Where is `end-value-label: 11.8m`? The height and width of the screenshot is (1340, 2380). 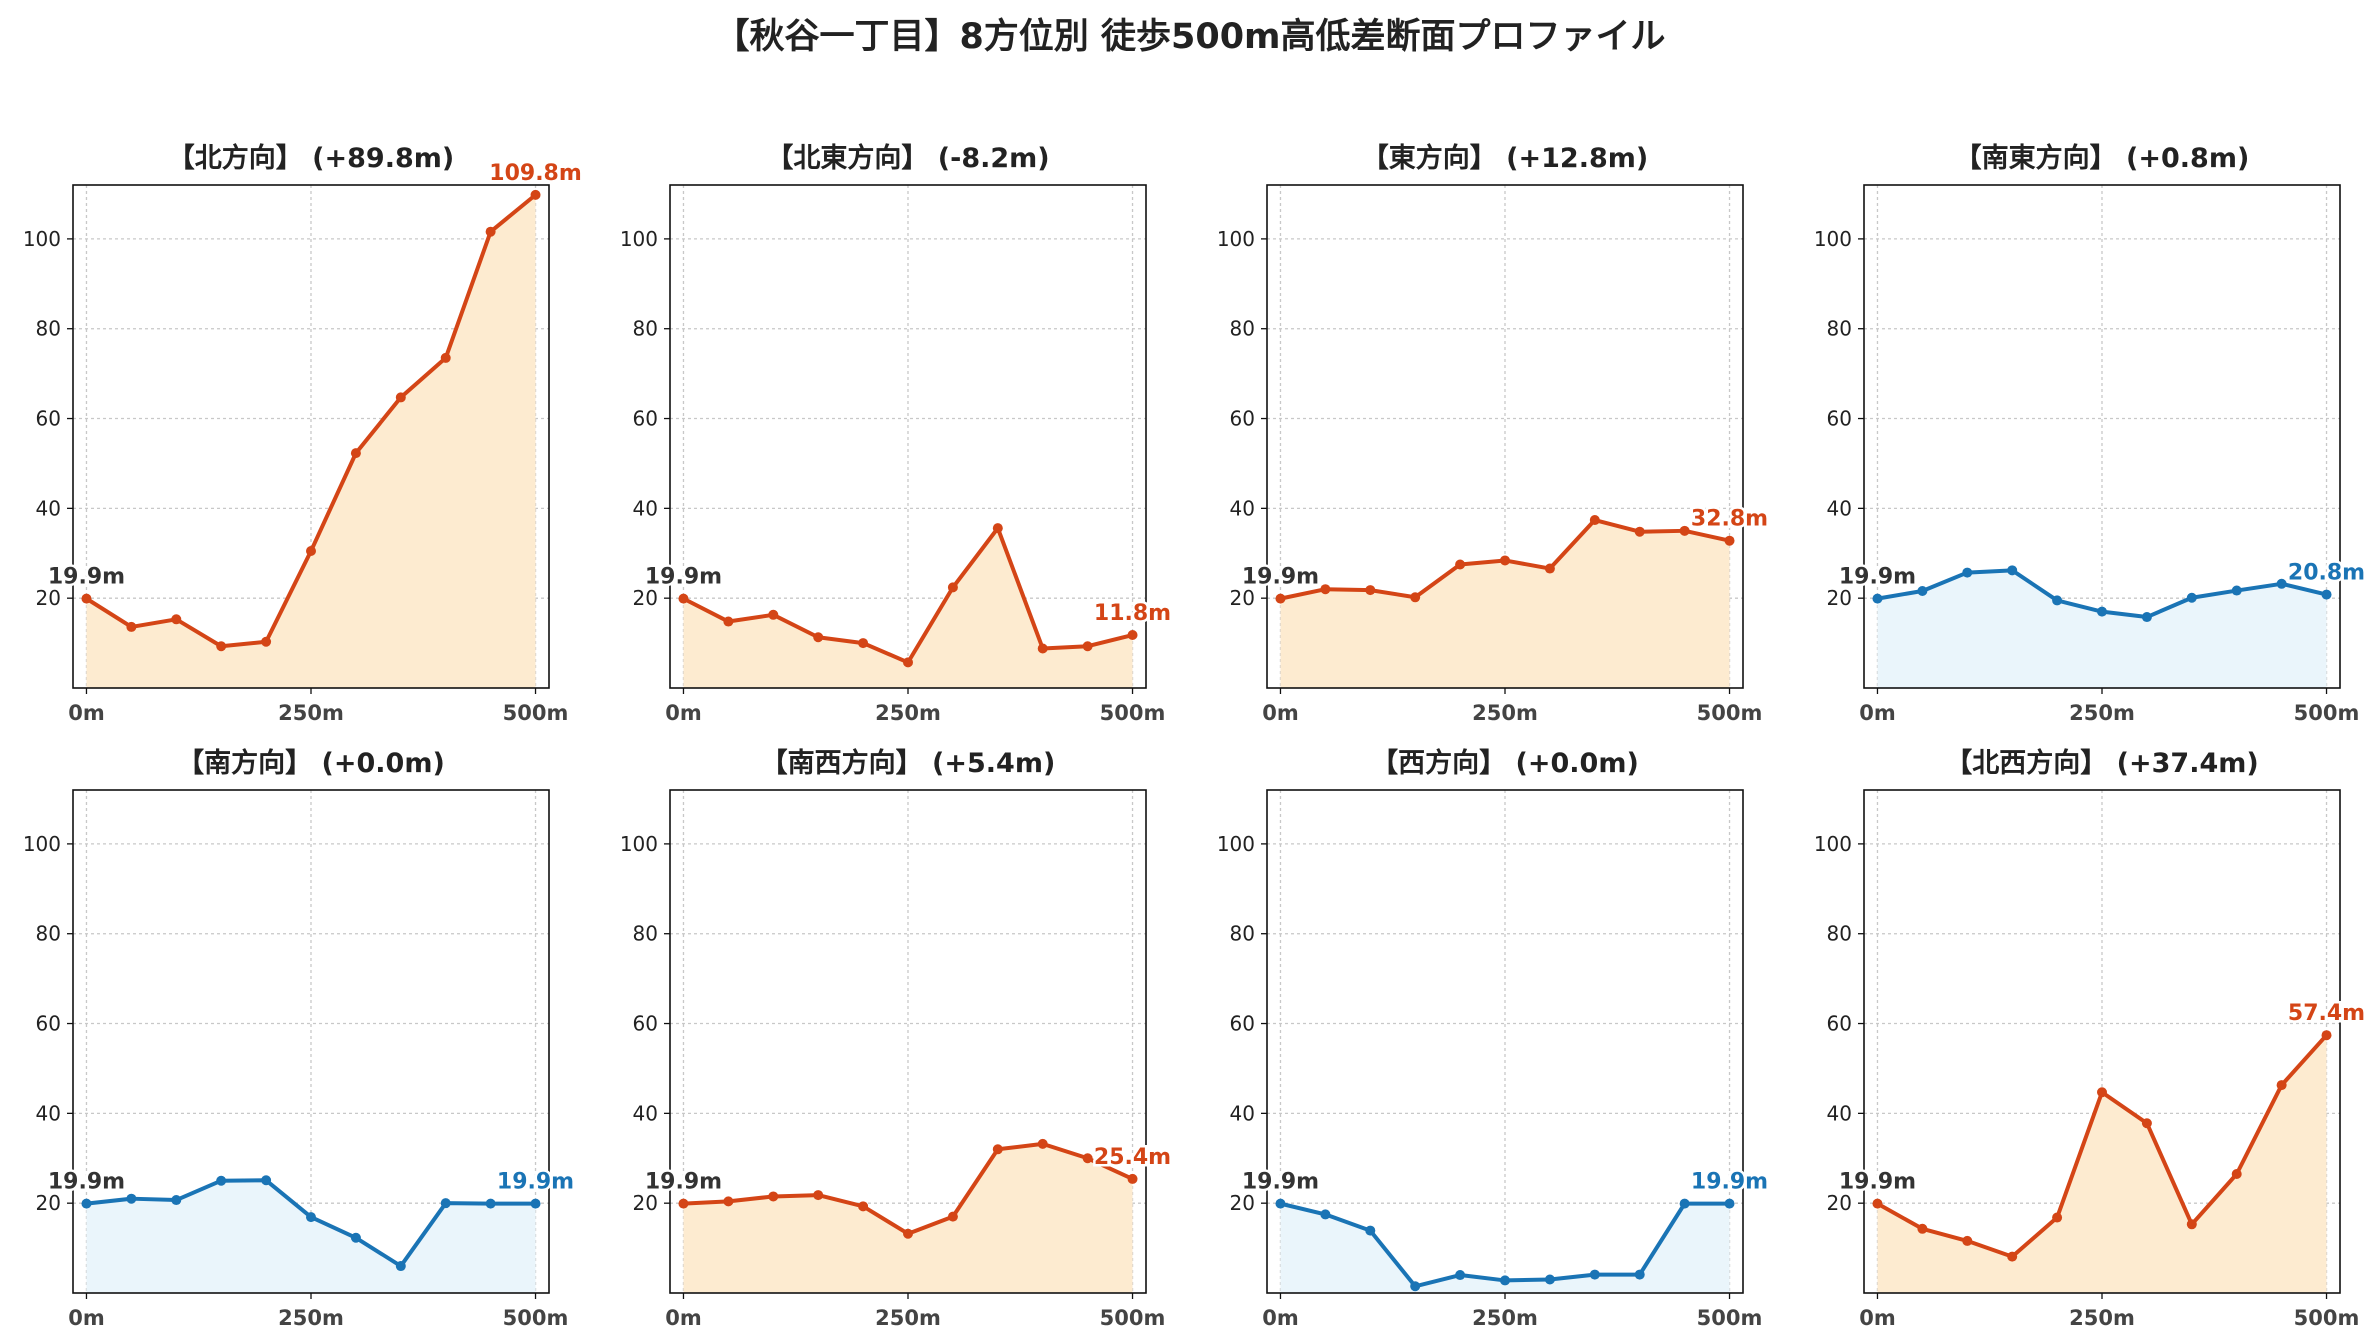
end-value-label: 11.8m is located at coordinates (1132, 613).